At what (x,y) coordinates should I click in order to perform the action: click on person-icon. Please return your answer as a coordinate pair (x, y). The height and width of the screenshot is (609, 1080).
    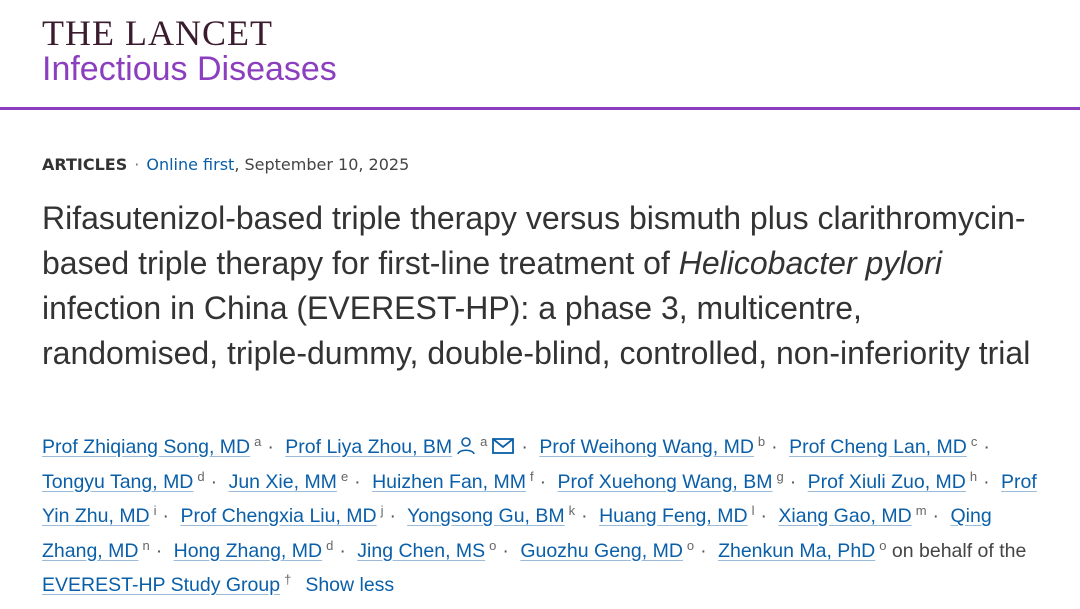
    Looking at the image, I should click on (466, 446).